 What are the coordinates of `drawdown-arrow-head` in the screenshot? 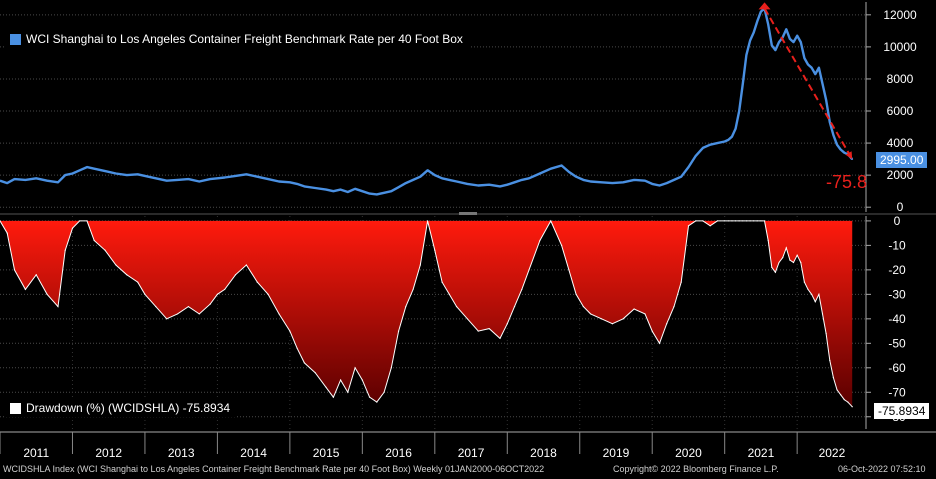 It's located at (849, 155).